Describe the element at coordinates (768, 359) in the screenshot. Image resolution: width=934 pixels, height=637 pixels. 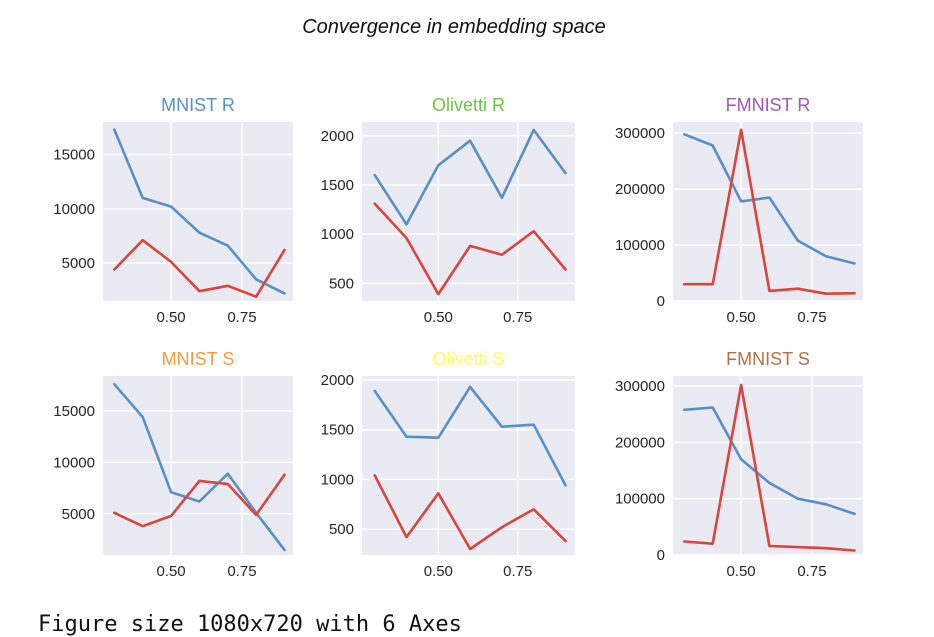
I see `subplot-title: FMNIST S` at that location.